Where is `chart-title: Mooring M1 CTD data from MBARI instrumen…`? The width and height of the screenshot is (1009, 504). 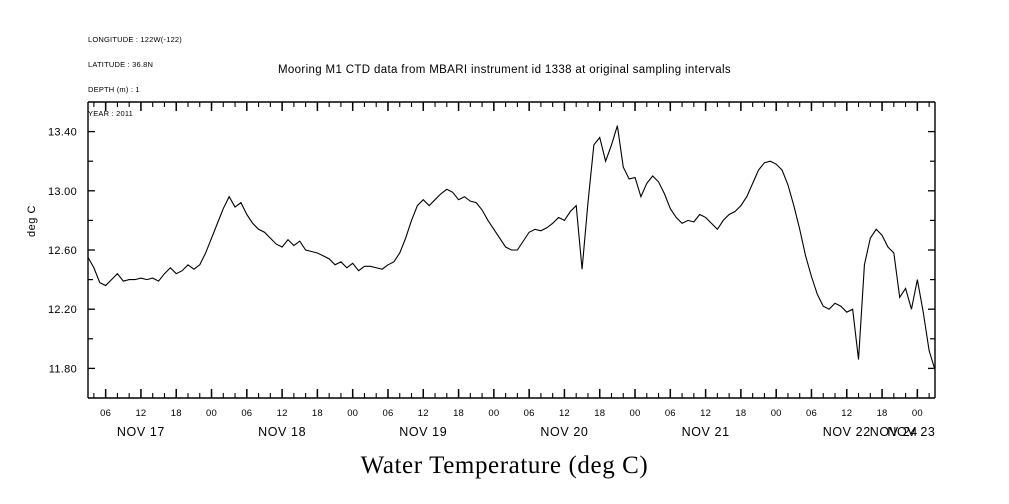 chart-title: Mooring M1 CTD data from MBARI instrumen… is located at coordinates (504, 70).